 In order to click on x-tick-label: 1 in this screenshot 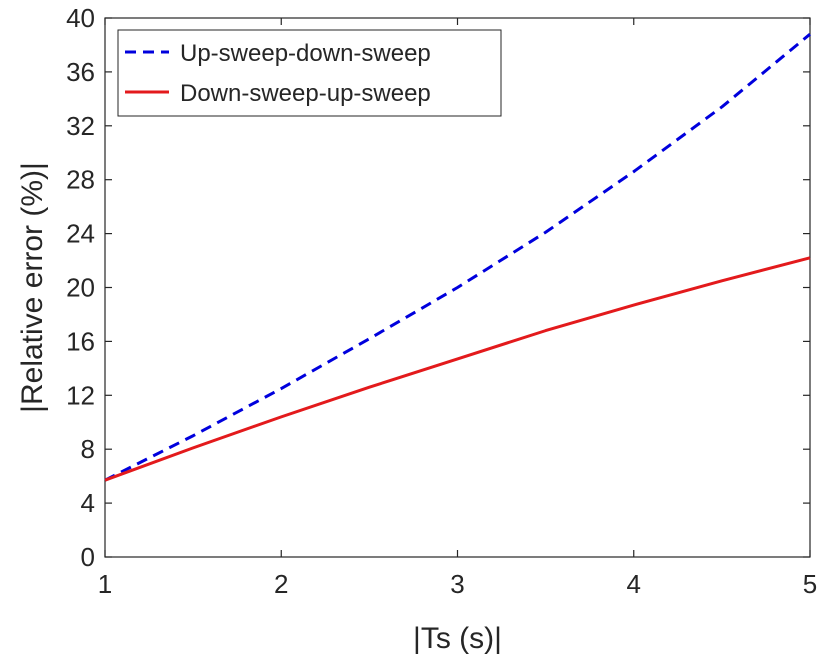, I will do `click(105, 584)`.